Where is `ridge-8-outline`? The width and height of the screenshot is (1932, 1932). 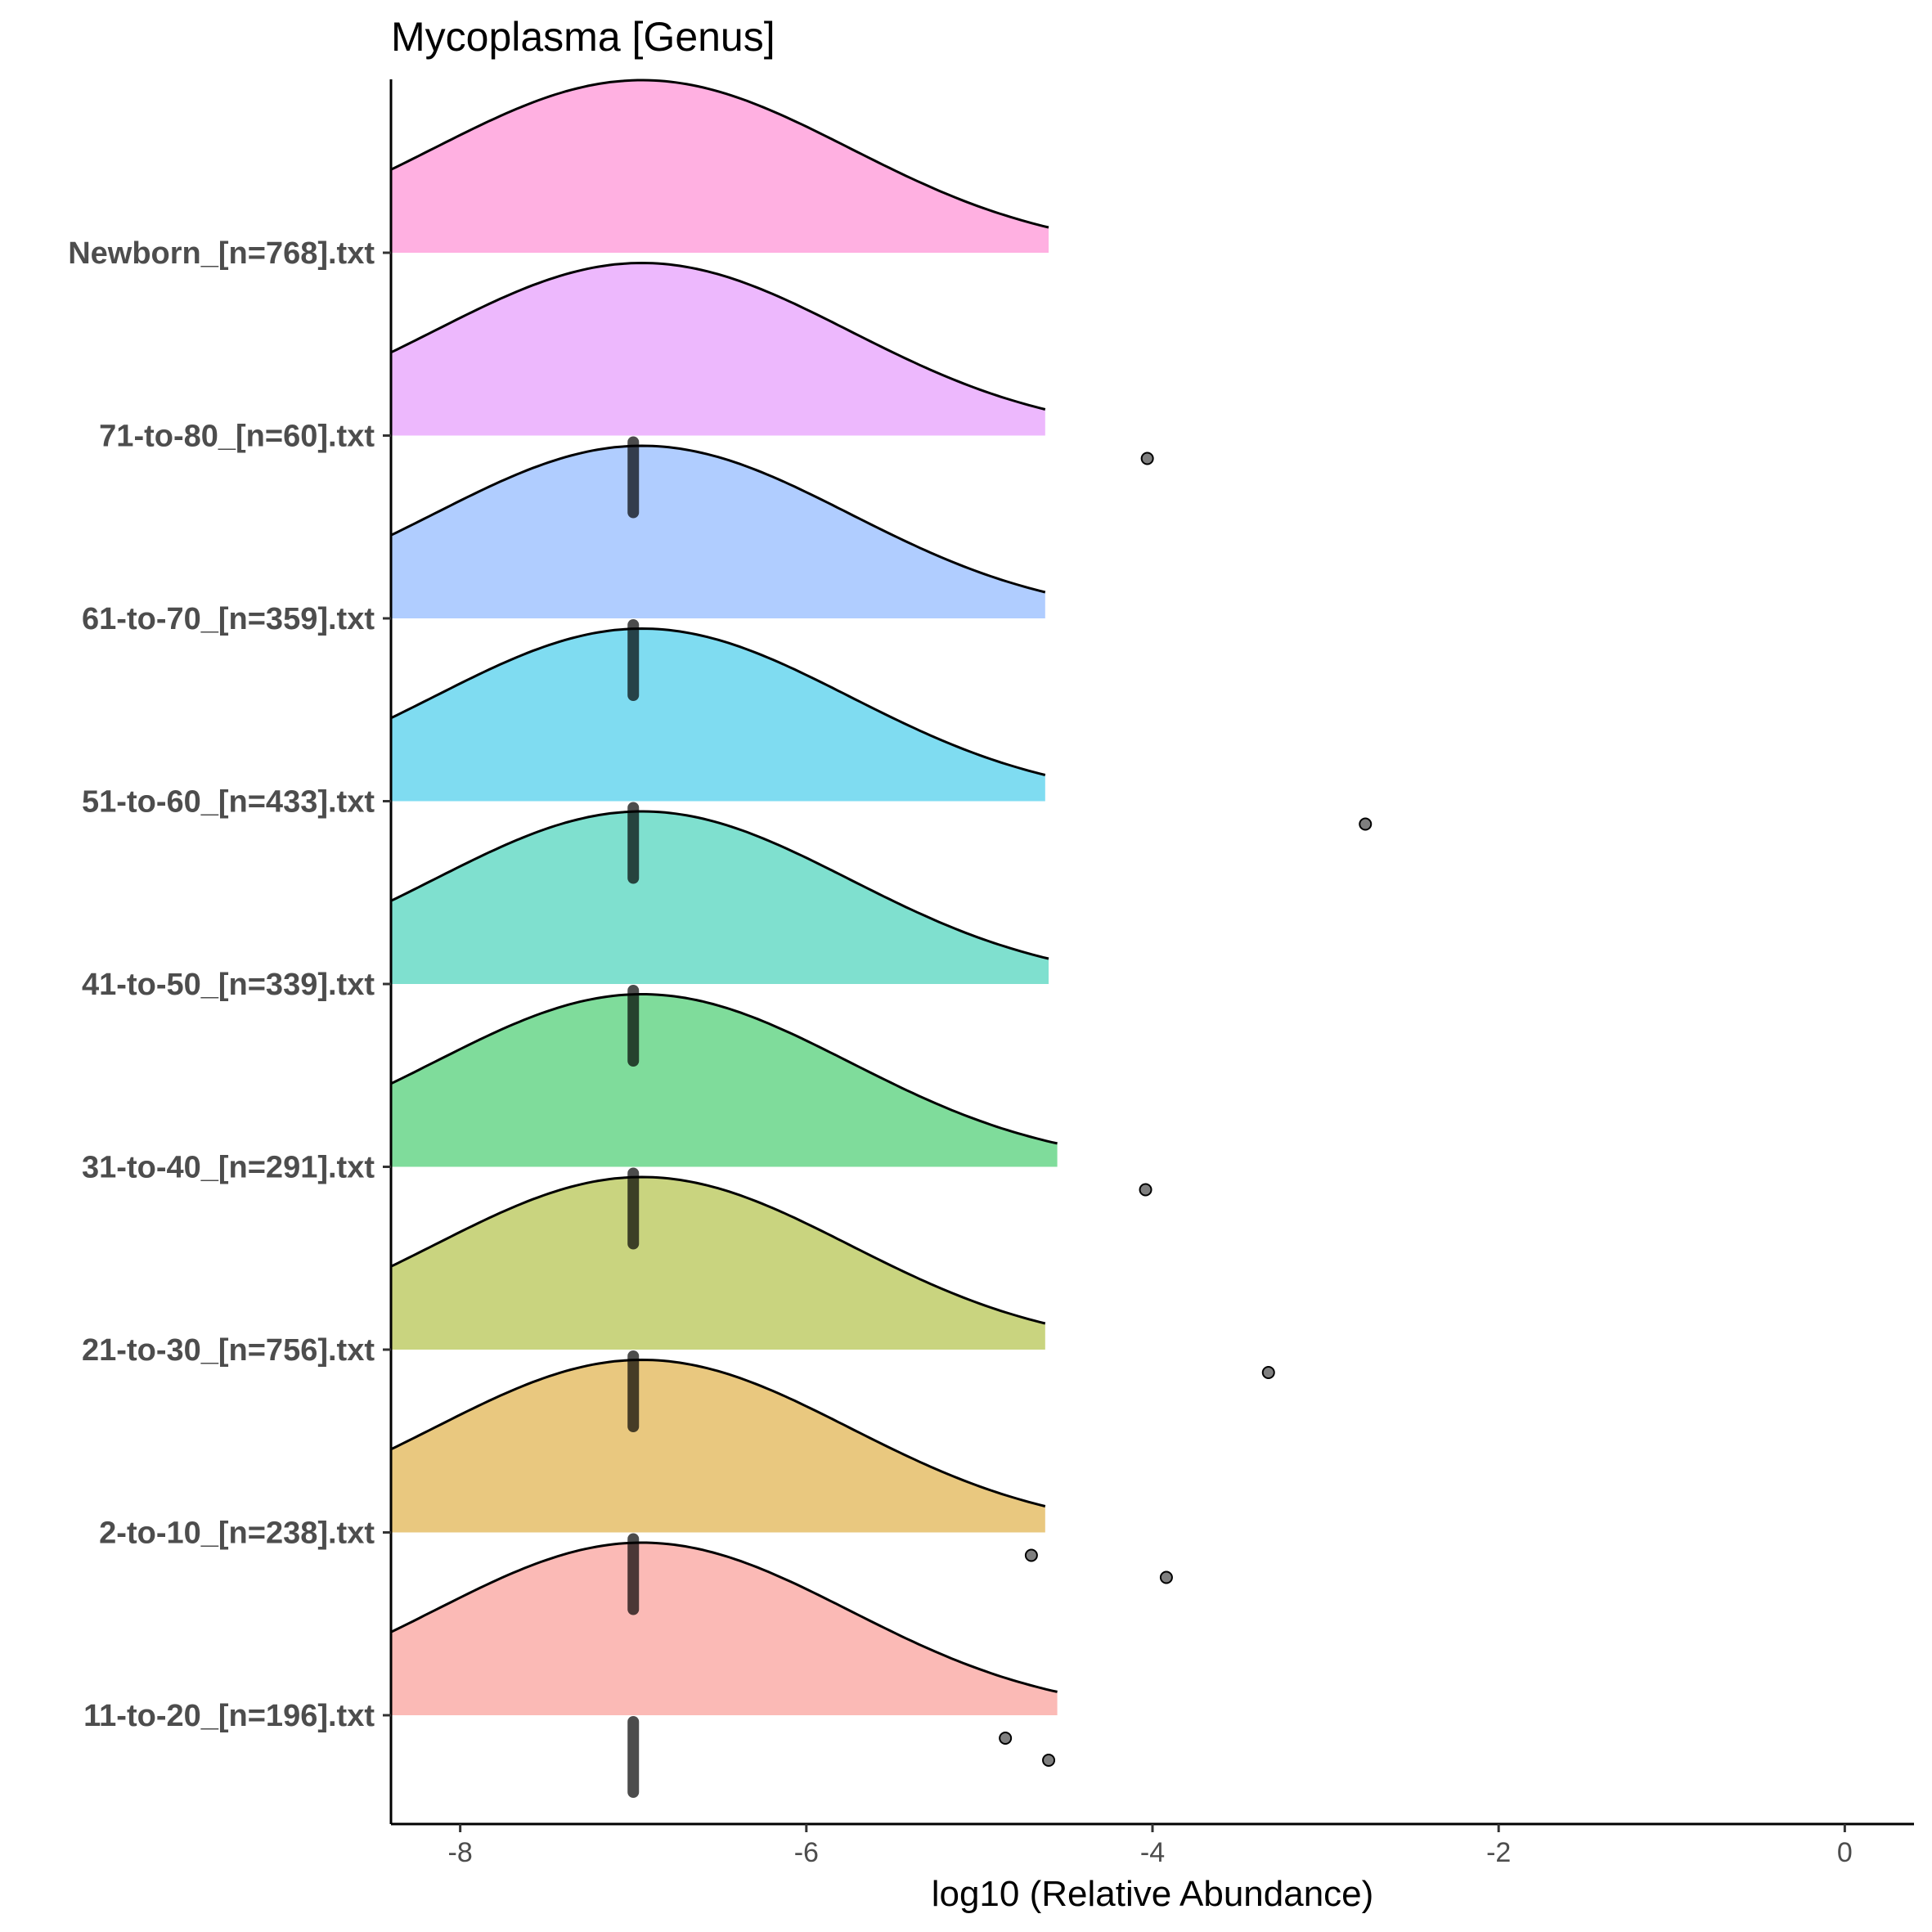
ridge-8-outline is located at coordinates (720, 154).